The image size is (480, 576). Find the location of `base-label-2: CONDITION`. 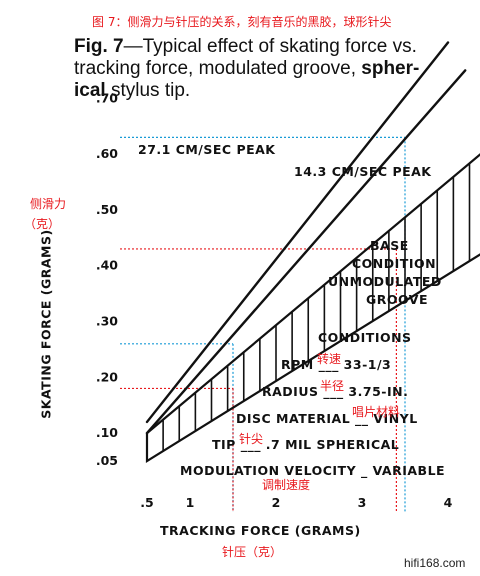

base-label-2: CONDITION is located at coordinates (394, 263).